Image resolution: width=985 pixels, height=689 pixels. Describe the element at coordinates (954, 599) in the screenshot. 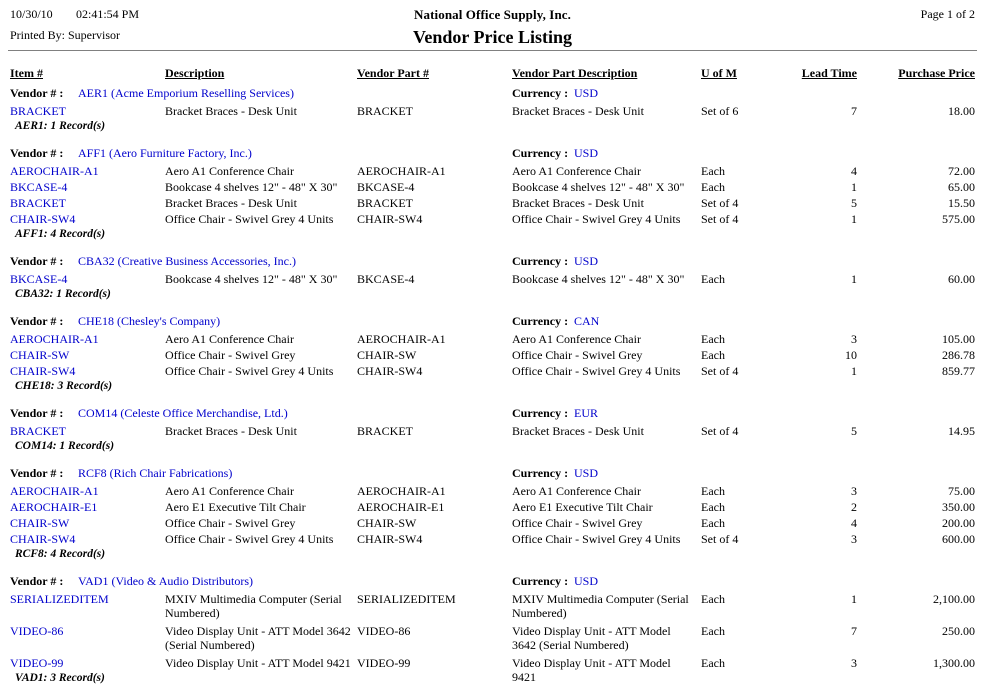

I see `purchase-price: 2,100.00` at that location.